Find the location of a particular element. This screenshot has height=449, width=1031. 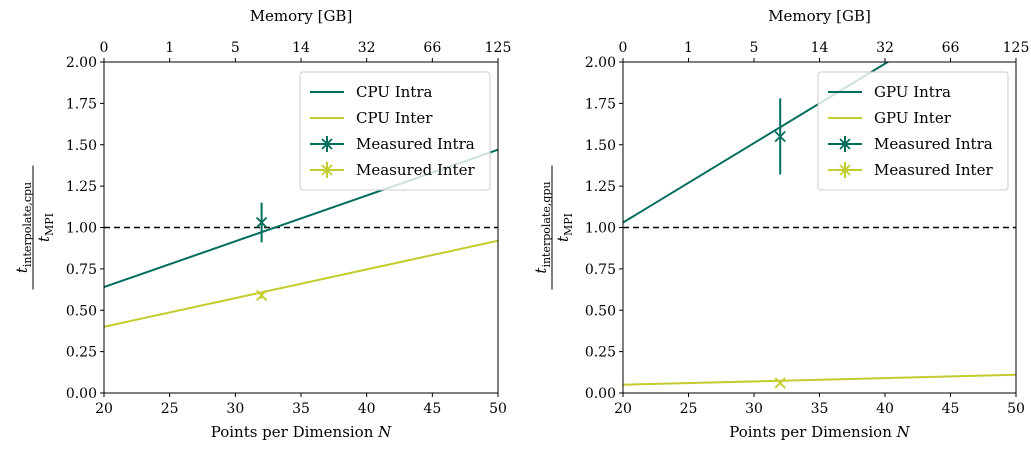

y-num-sub: interpolate,gpu is located at coordinates (546, 224).